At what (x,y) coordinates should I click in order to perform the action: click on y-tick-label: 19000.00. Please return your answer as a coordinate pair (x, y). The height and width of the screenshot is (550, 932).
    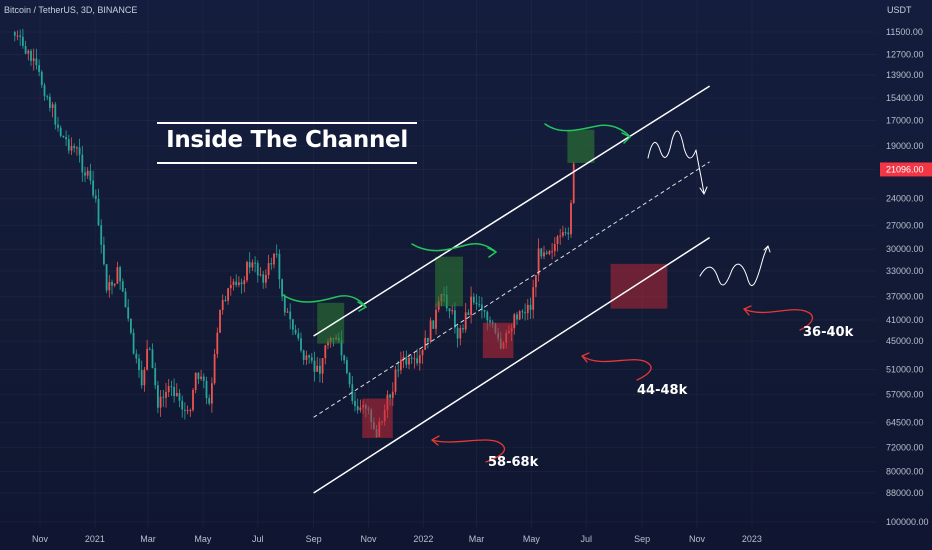
    Looking at the image, I should click on (905, 146).